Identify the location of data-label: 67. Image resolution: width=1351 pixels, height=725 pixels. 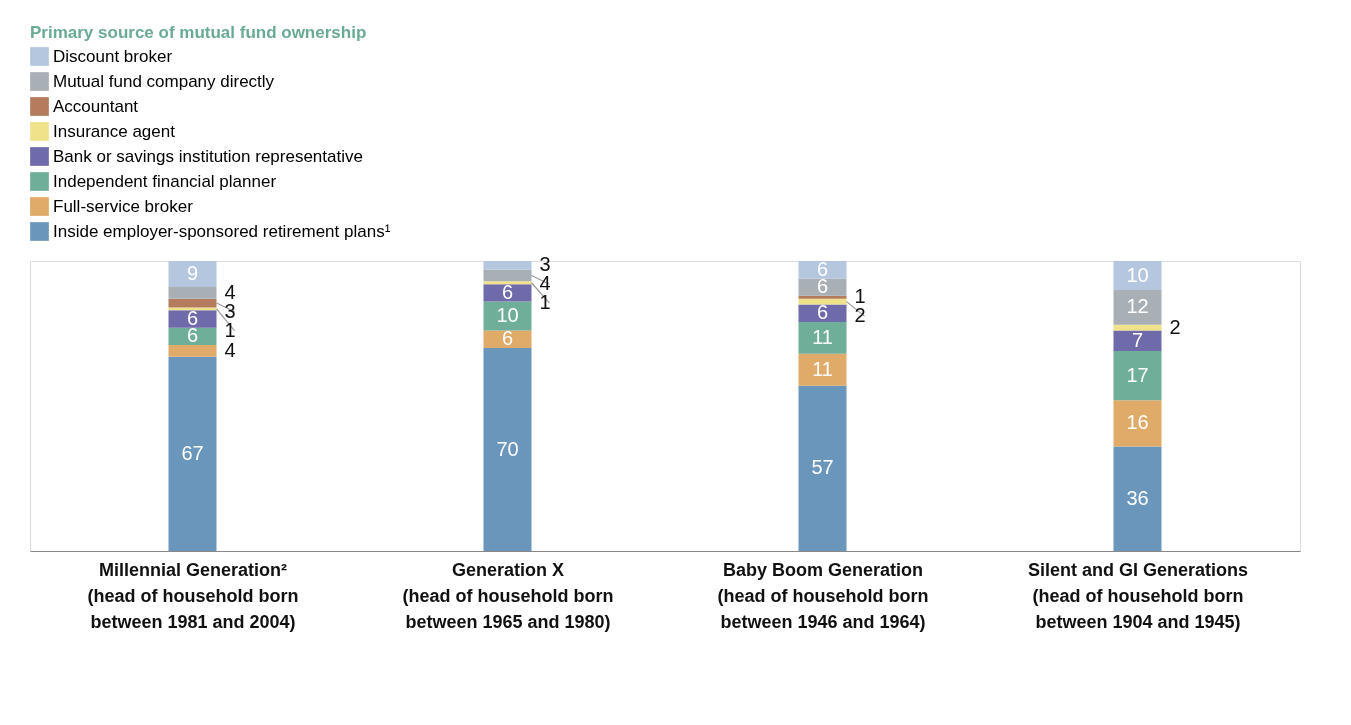
(192, 452).